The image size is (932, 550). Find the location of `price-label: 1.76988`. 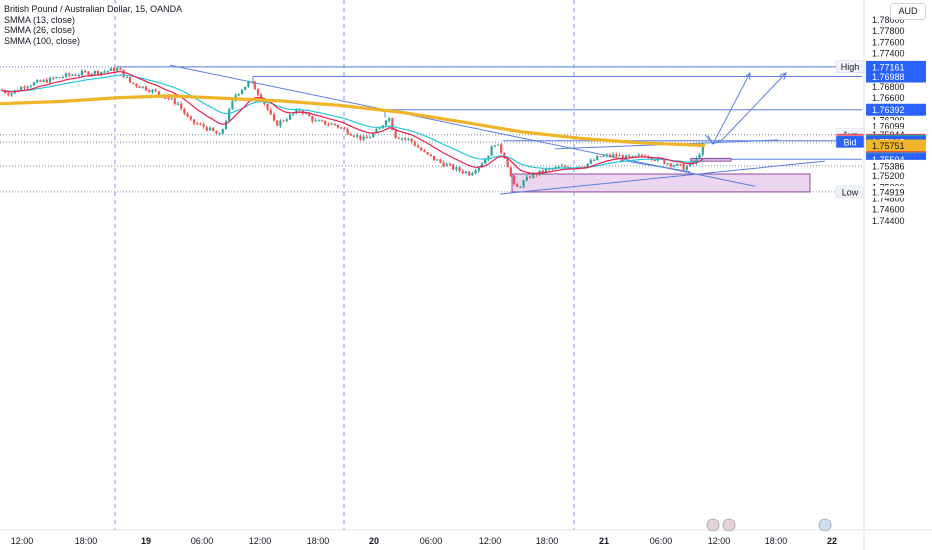

price-label: 1.76988 is located at coordinates (896, 76).